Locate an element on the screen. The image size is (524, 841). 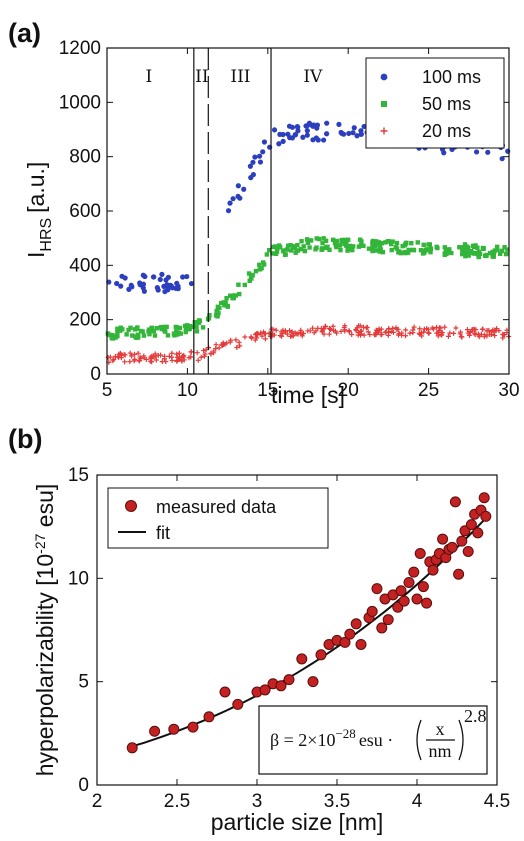
formula-paren-right is located at coordinates (461, 740).